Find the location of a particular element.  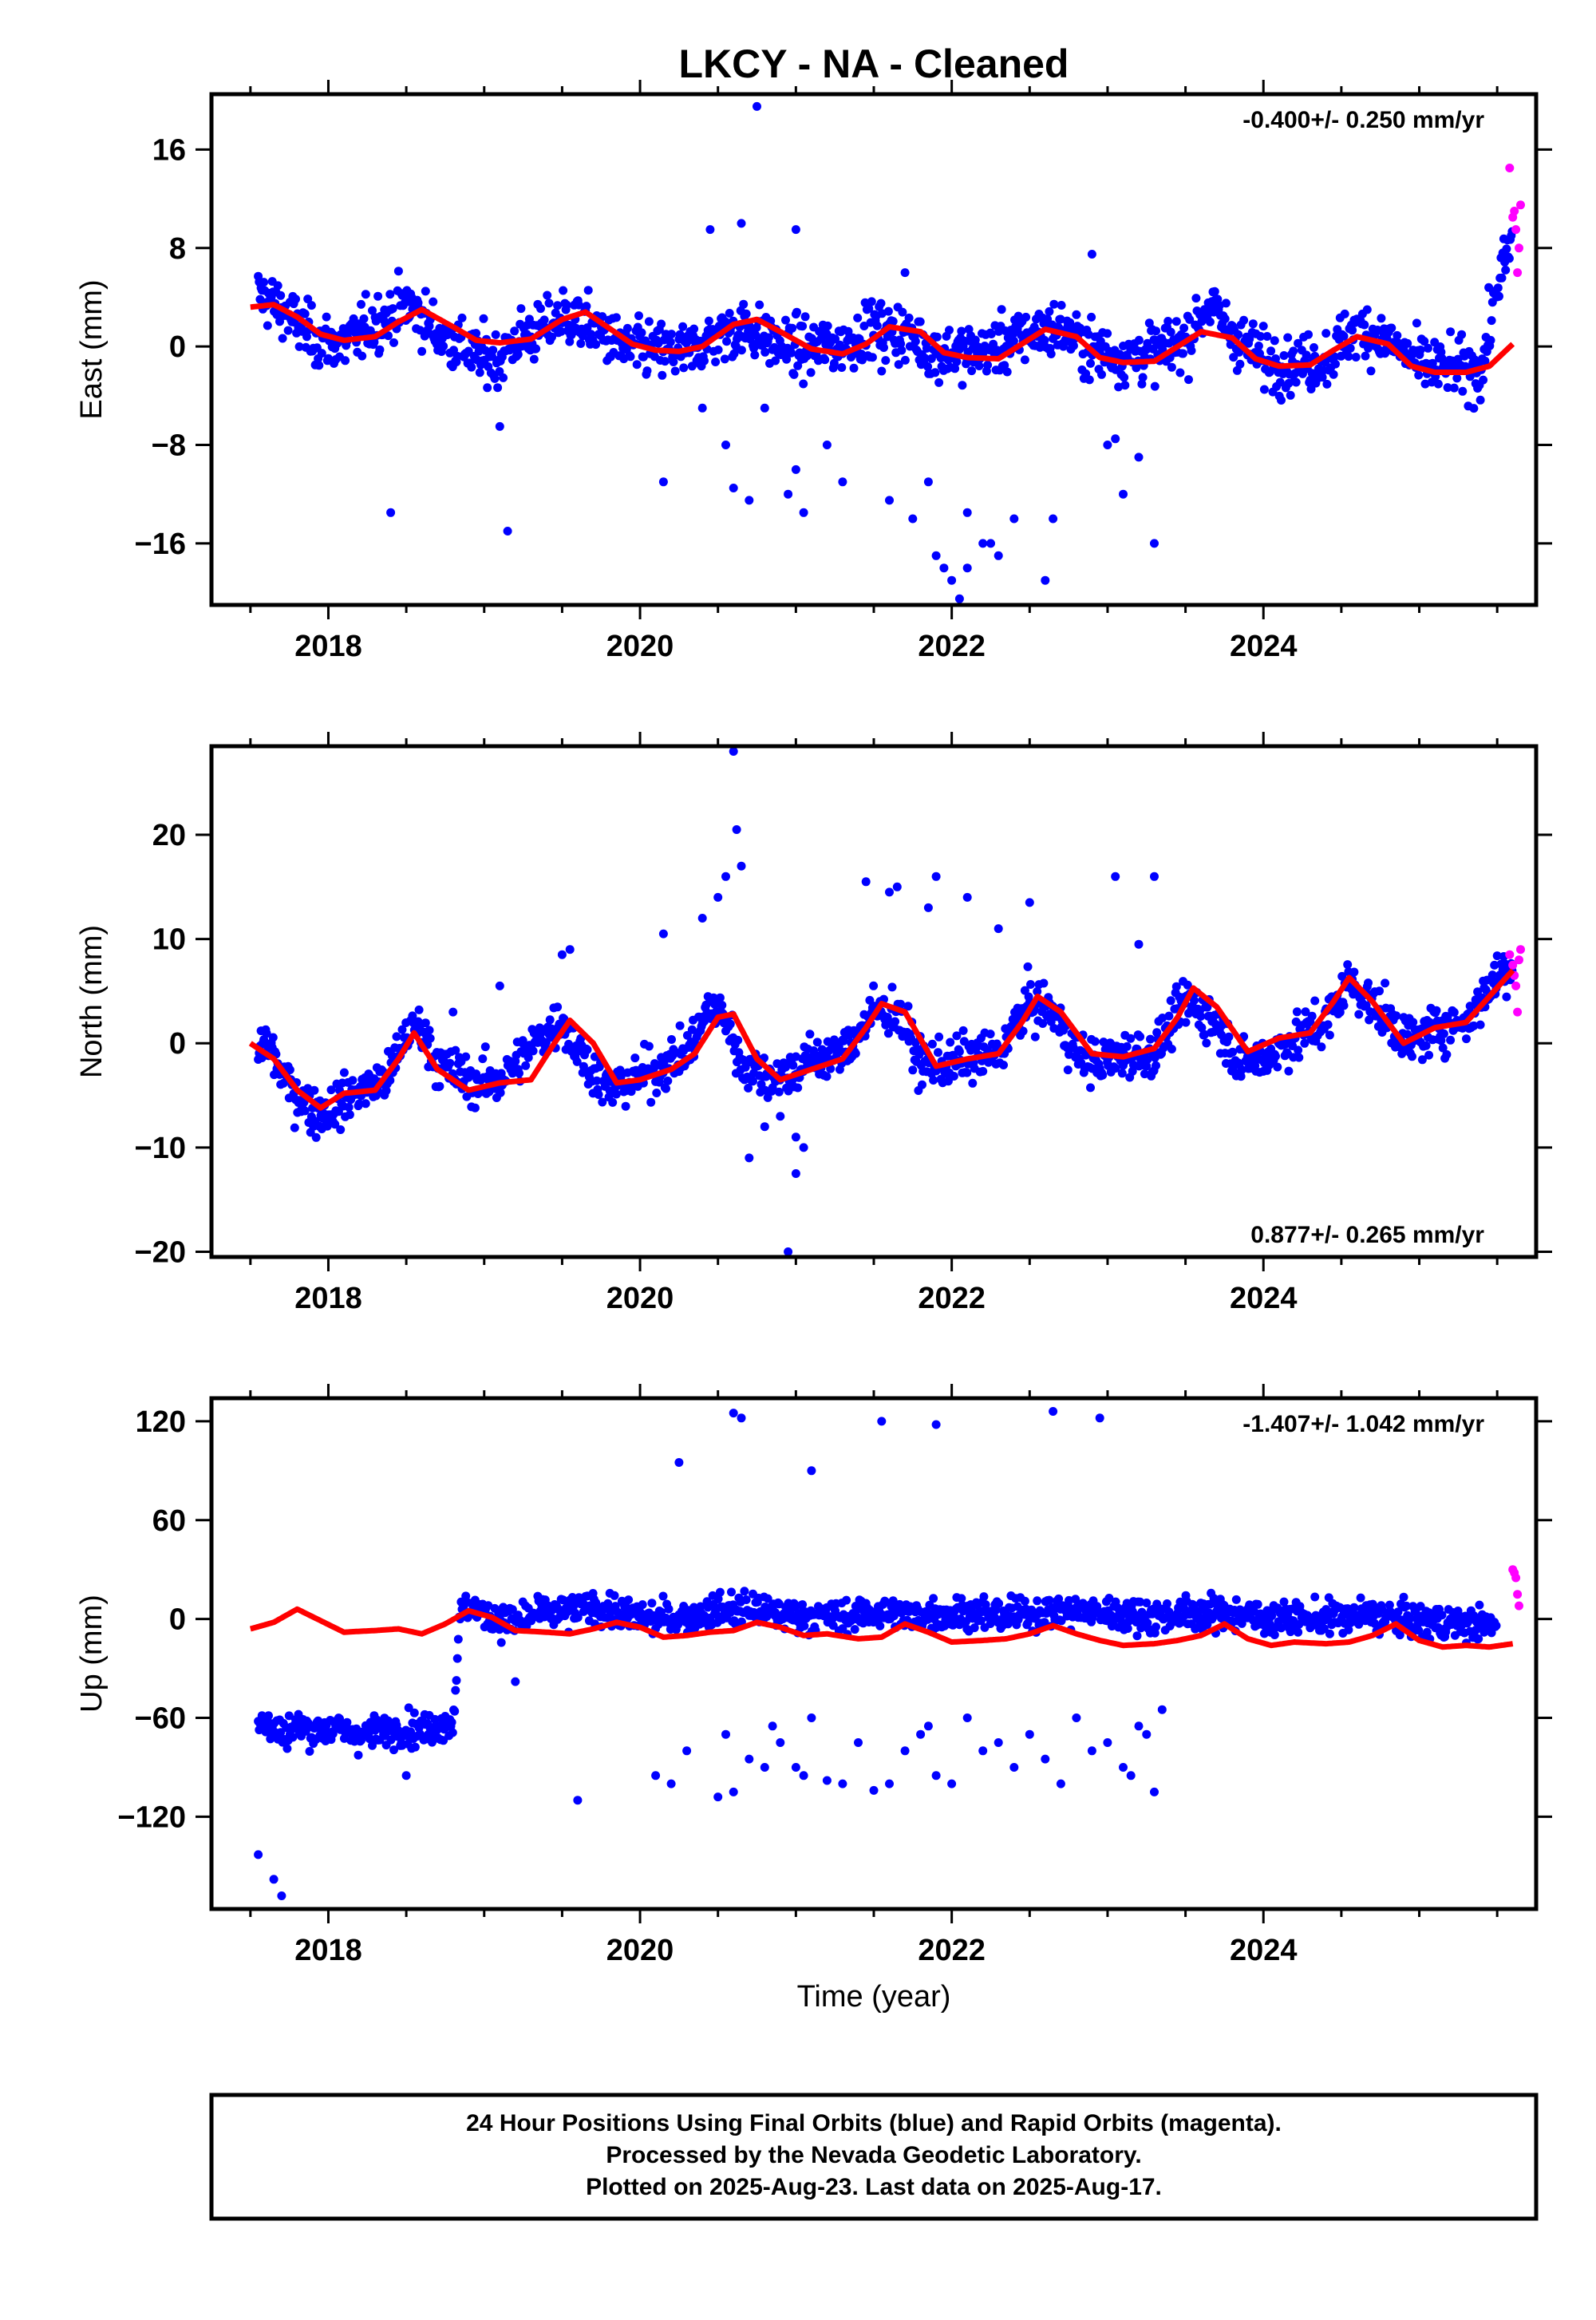

east-xtick-label: 2018 is located at coordinates (328, 646).